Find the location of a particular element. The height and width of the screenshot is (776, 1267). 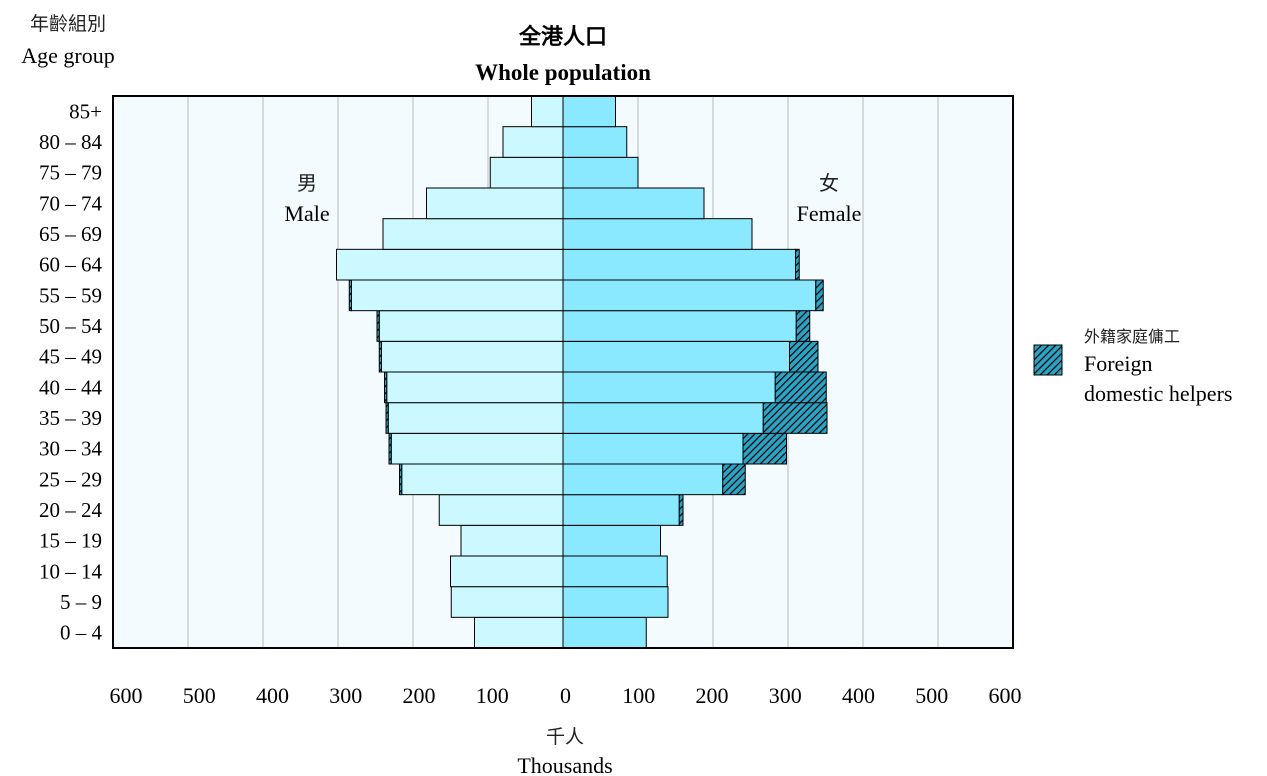

legend: 外籍家庭傭工 Foreign domestic helpers is located at coordinates (1132, 367).